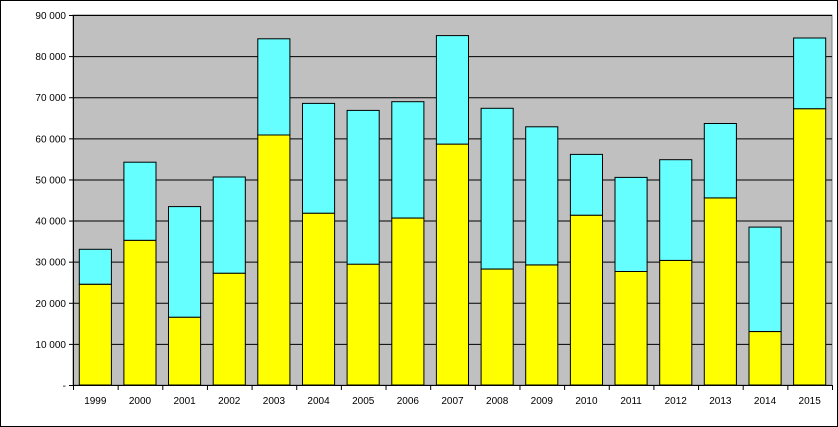 Image resolution: width=838 pixels, height=427 pixels. What do you see at coordinates (720, 401) in the screenshot?
I see `x-tick-label: 2013` at bounding box center [720, 401].